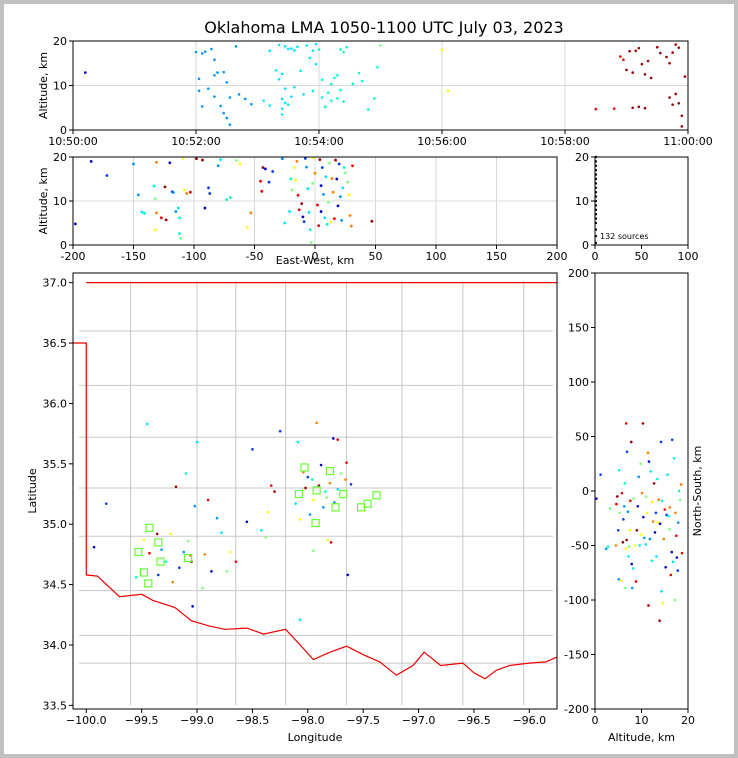  I want to click on plan-view-tick-label-x: −96.5, so click(474, 720).